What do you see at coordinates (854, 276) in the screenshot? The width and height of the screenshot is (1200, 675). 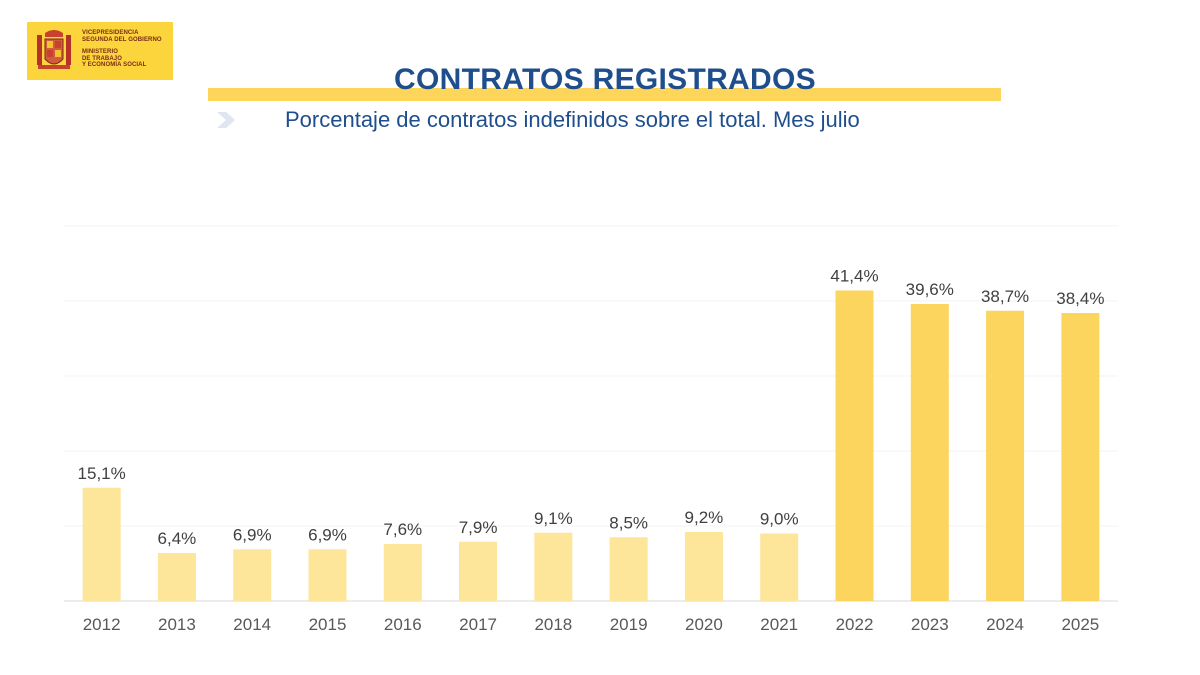 I see `data-label-2022: 41,4%` at bounding box center [854, 276].